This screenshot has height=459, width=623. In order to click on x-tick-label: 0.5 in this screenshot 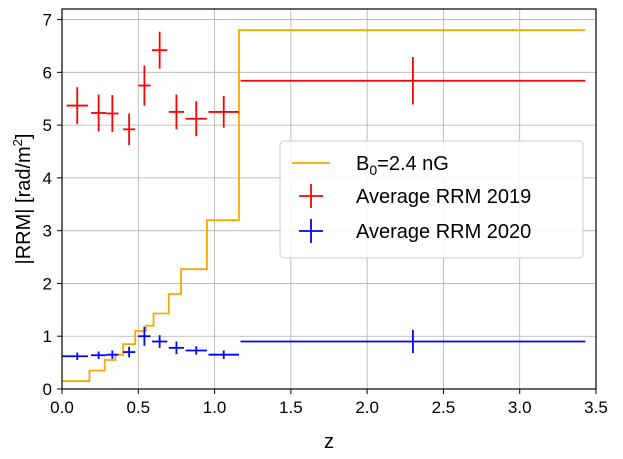, I will do `click(138, 407)`.